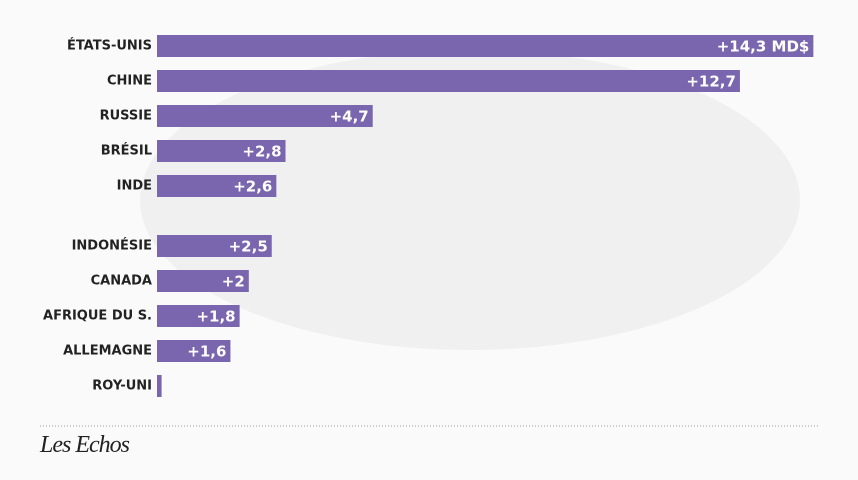 Image resolution: width=858 pixels, height=480 pixels. Describe the element at coordinates (248, 247) in the screenshot. I see `value-label: +2,5` at that location.